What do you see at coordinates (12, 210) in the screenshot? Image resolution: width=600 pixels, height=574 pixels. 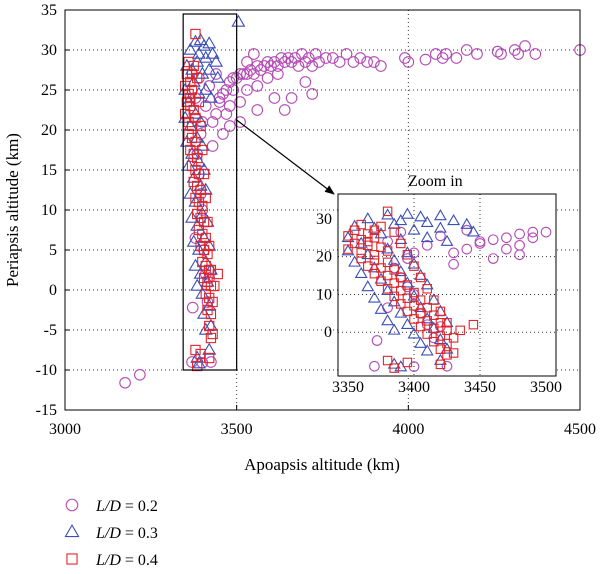 I see `y-axis-title: Periapsis altitude (km)` at bounding box center [12, 210].